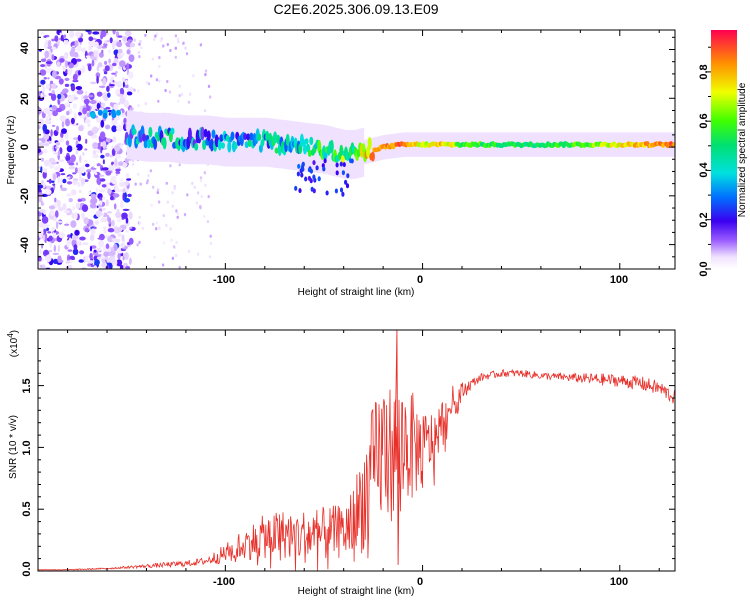 The image size is (750, 600). Describe the element at coordinates (27, 385) in the screenshot. I see `snr-ytick-label: 1.5` at that location.